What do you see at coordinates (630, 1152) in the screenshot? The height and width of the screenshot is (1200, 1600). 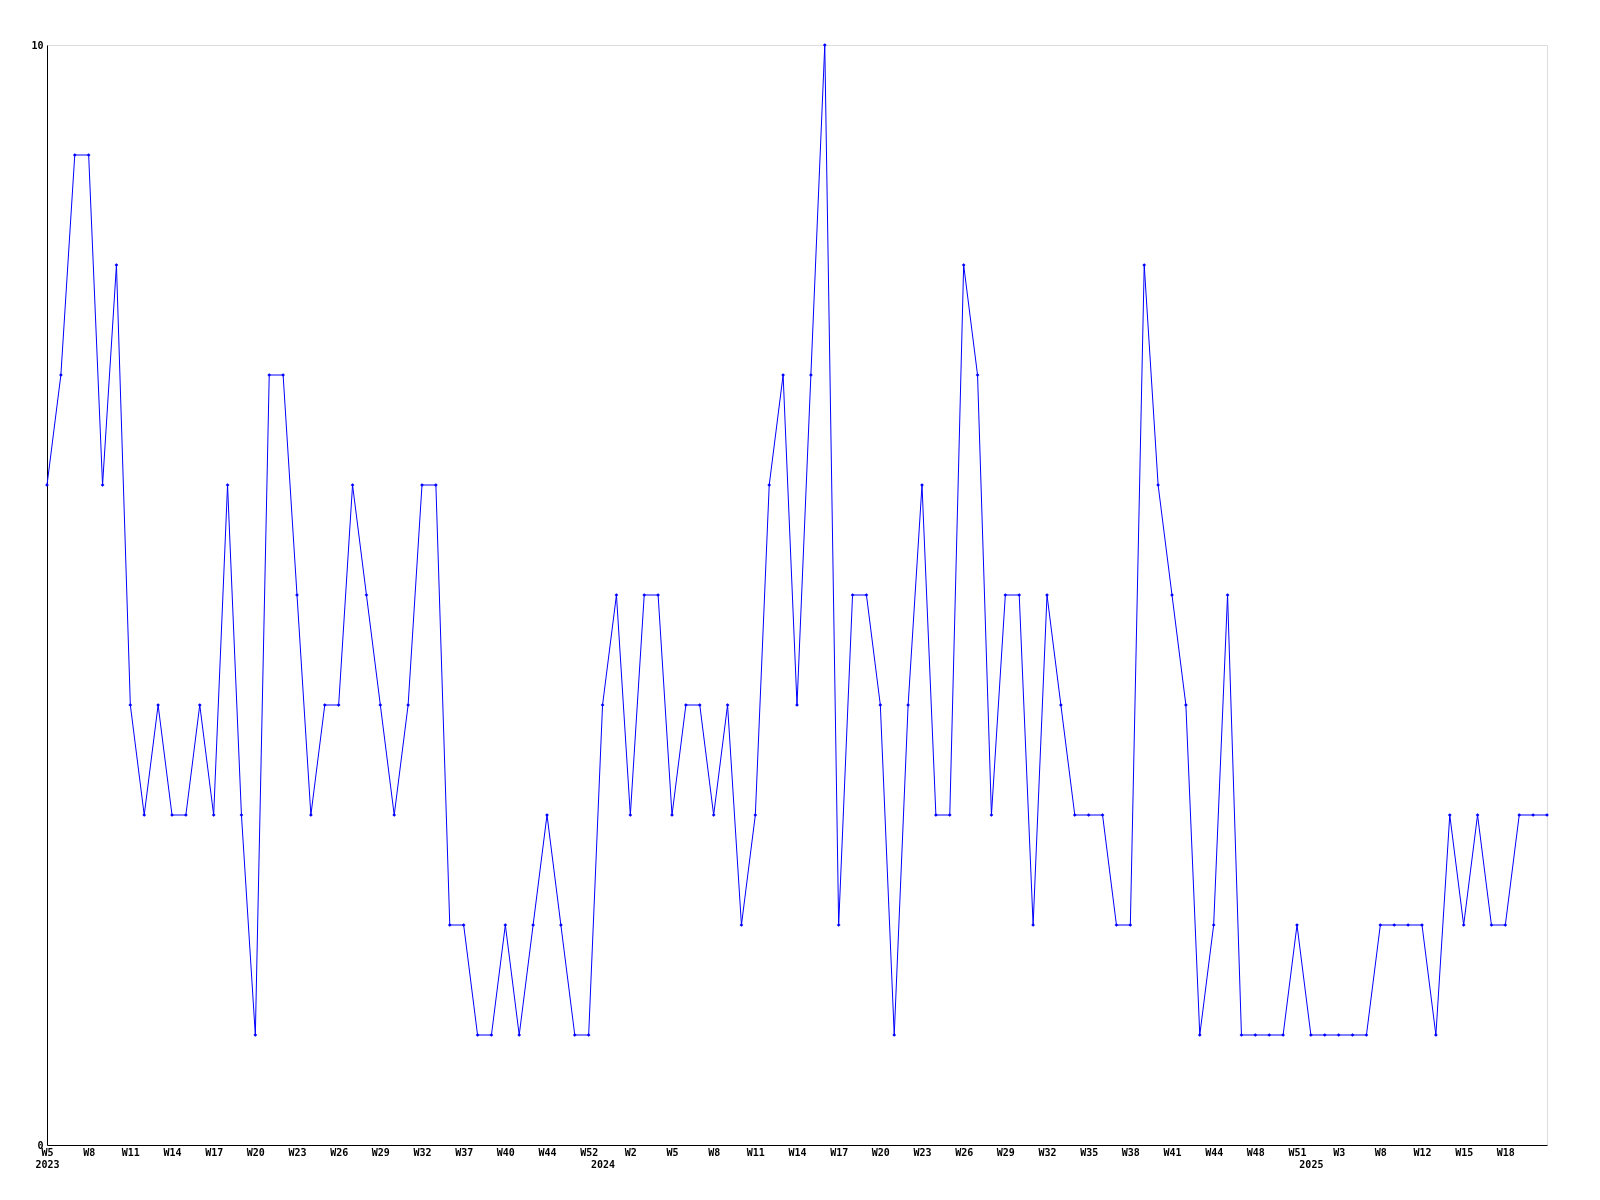 I see `x-tick-label: W2` at bounding box center [630, 1152].